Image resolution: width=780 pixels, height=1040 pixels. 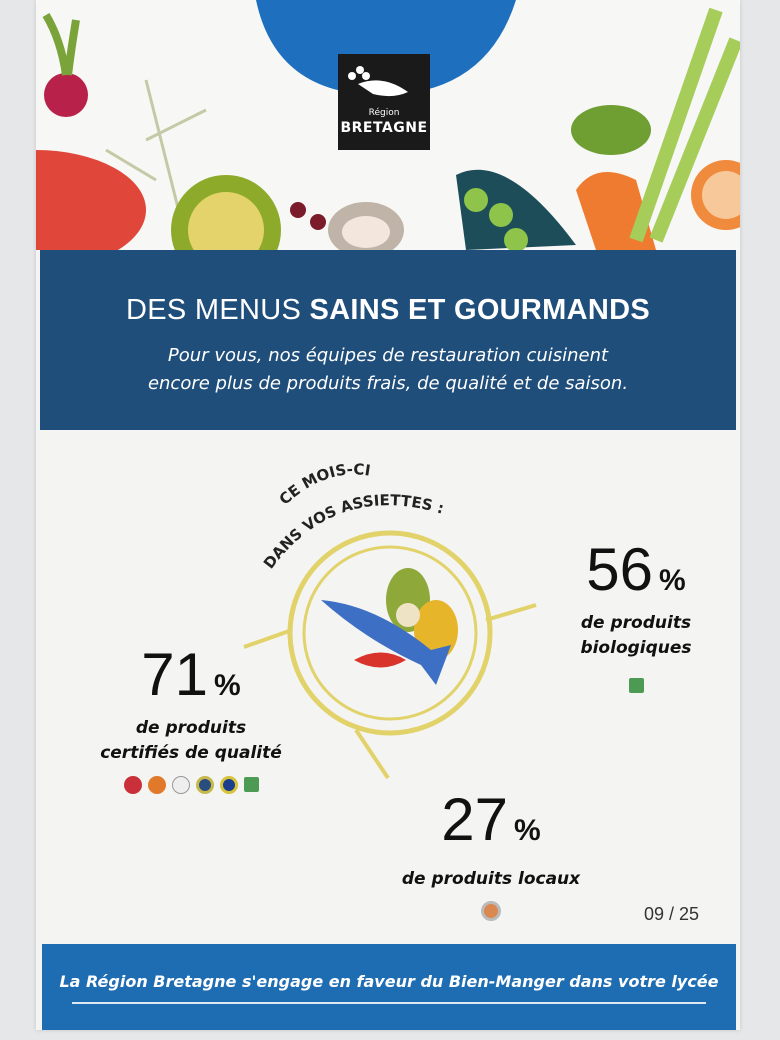 What do you see at coordinates (491, 910) in the screenshot?
I see `produit-en-bretagne-icon` at bounding box center [491, 910].